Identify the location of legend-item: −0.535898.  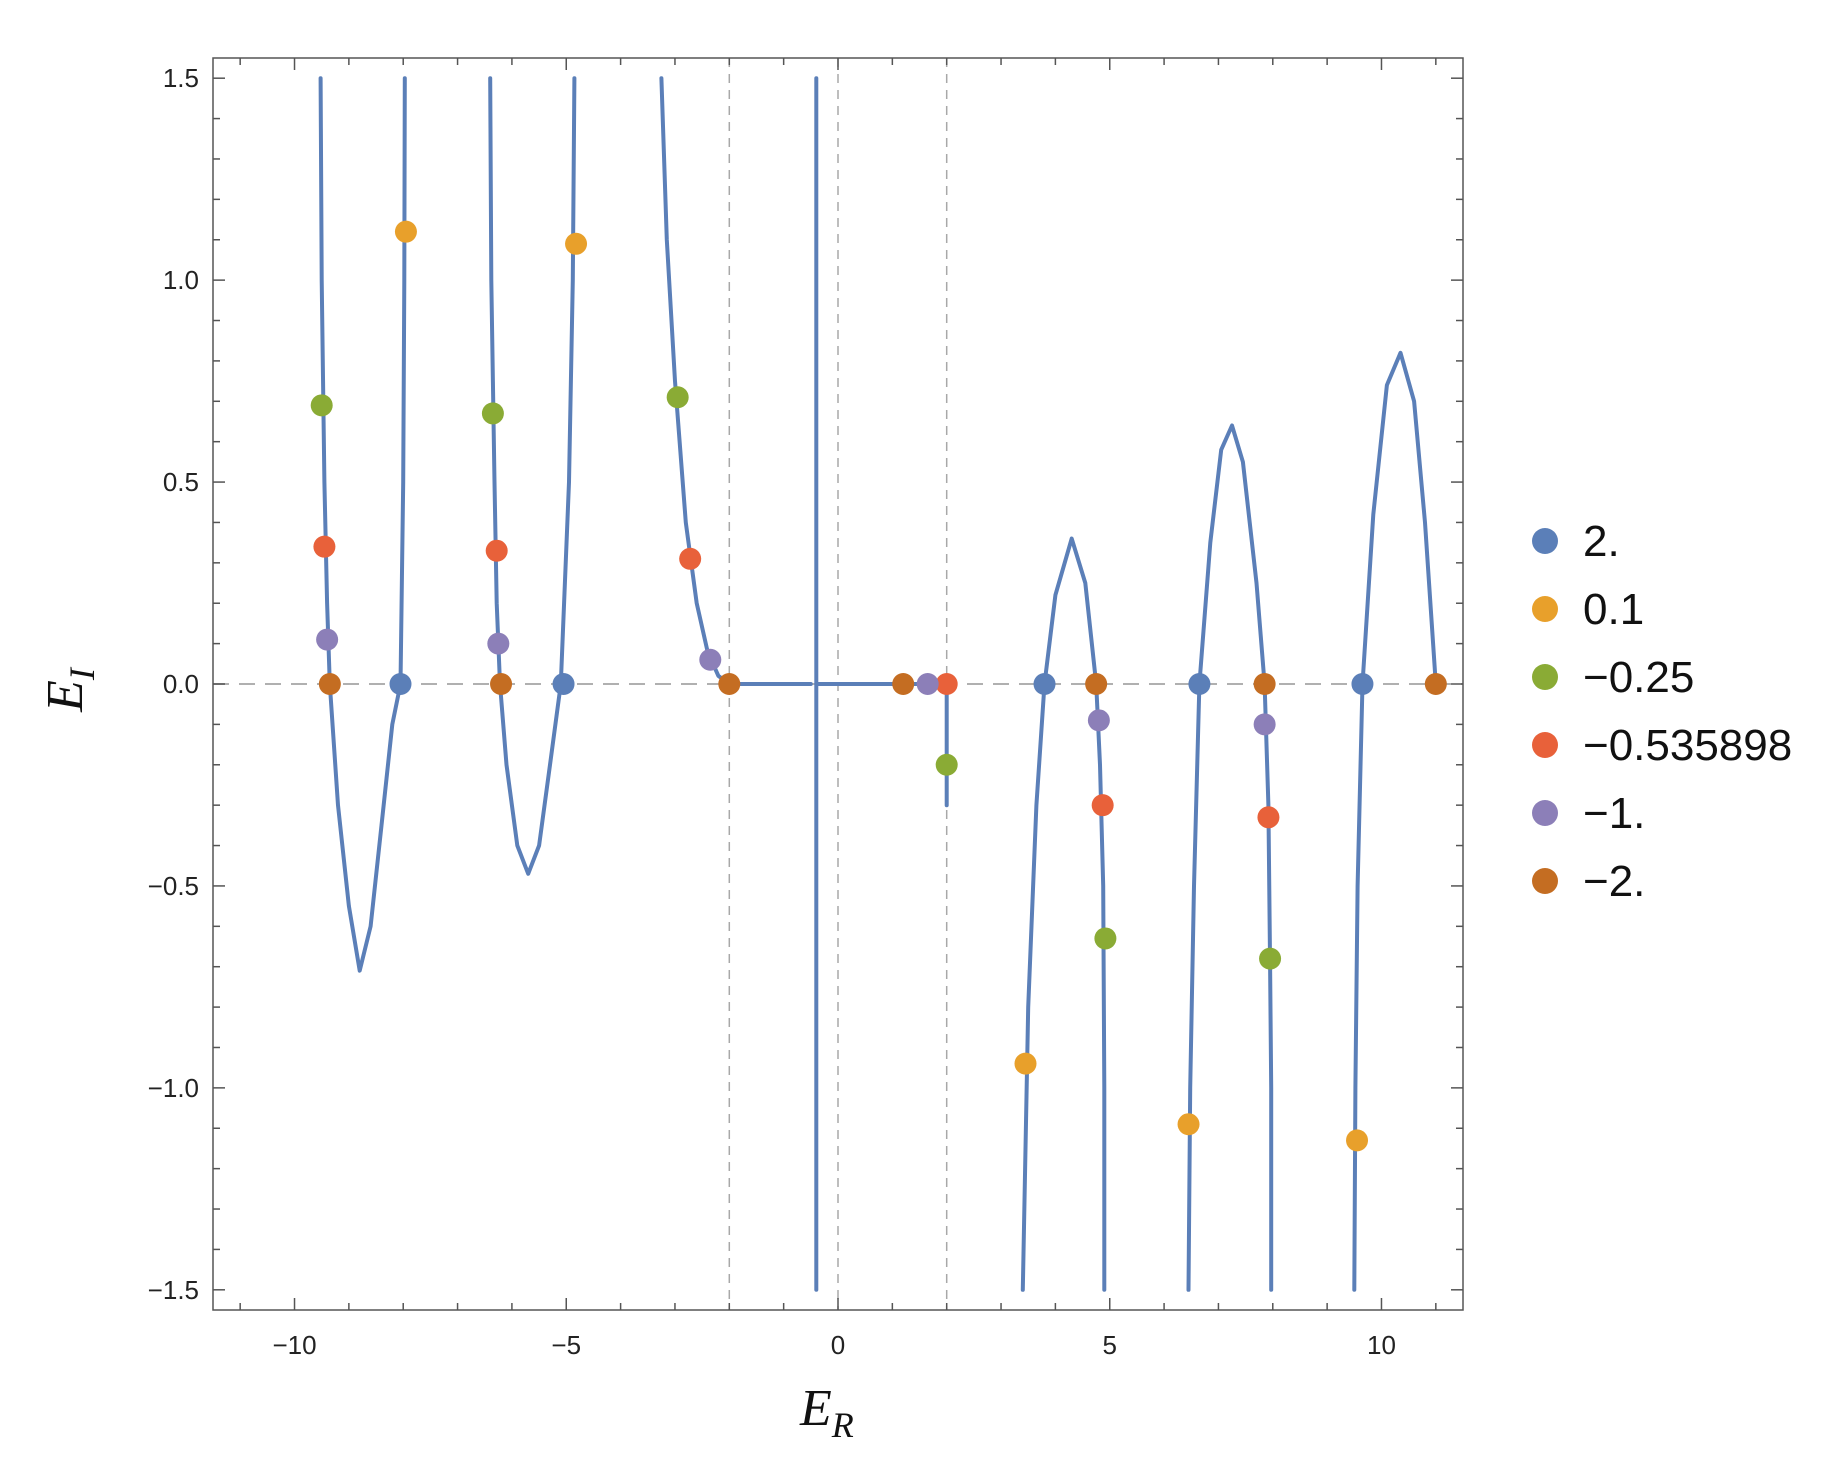
(1662, 745).